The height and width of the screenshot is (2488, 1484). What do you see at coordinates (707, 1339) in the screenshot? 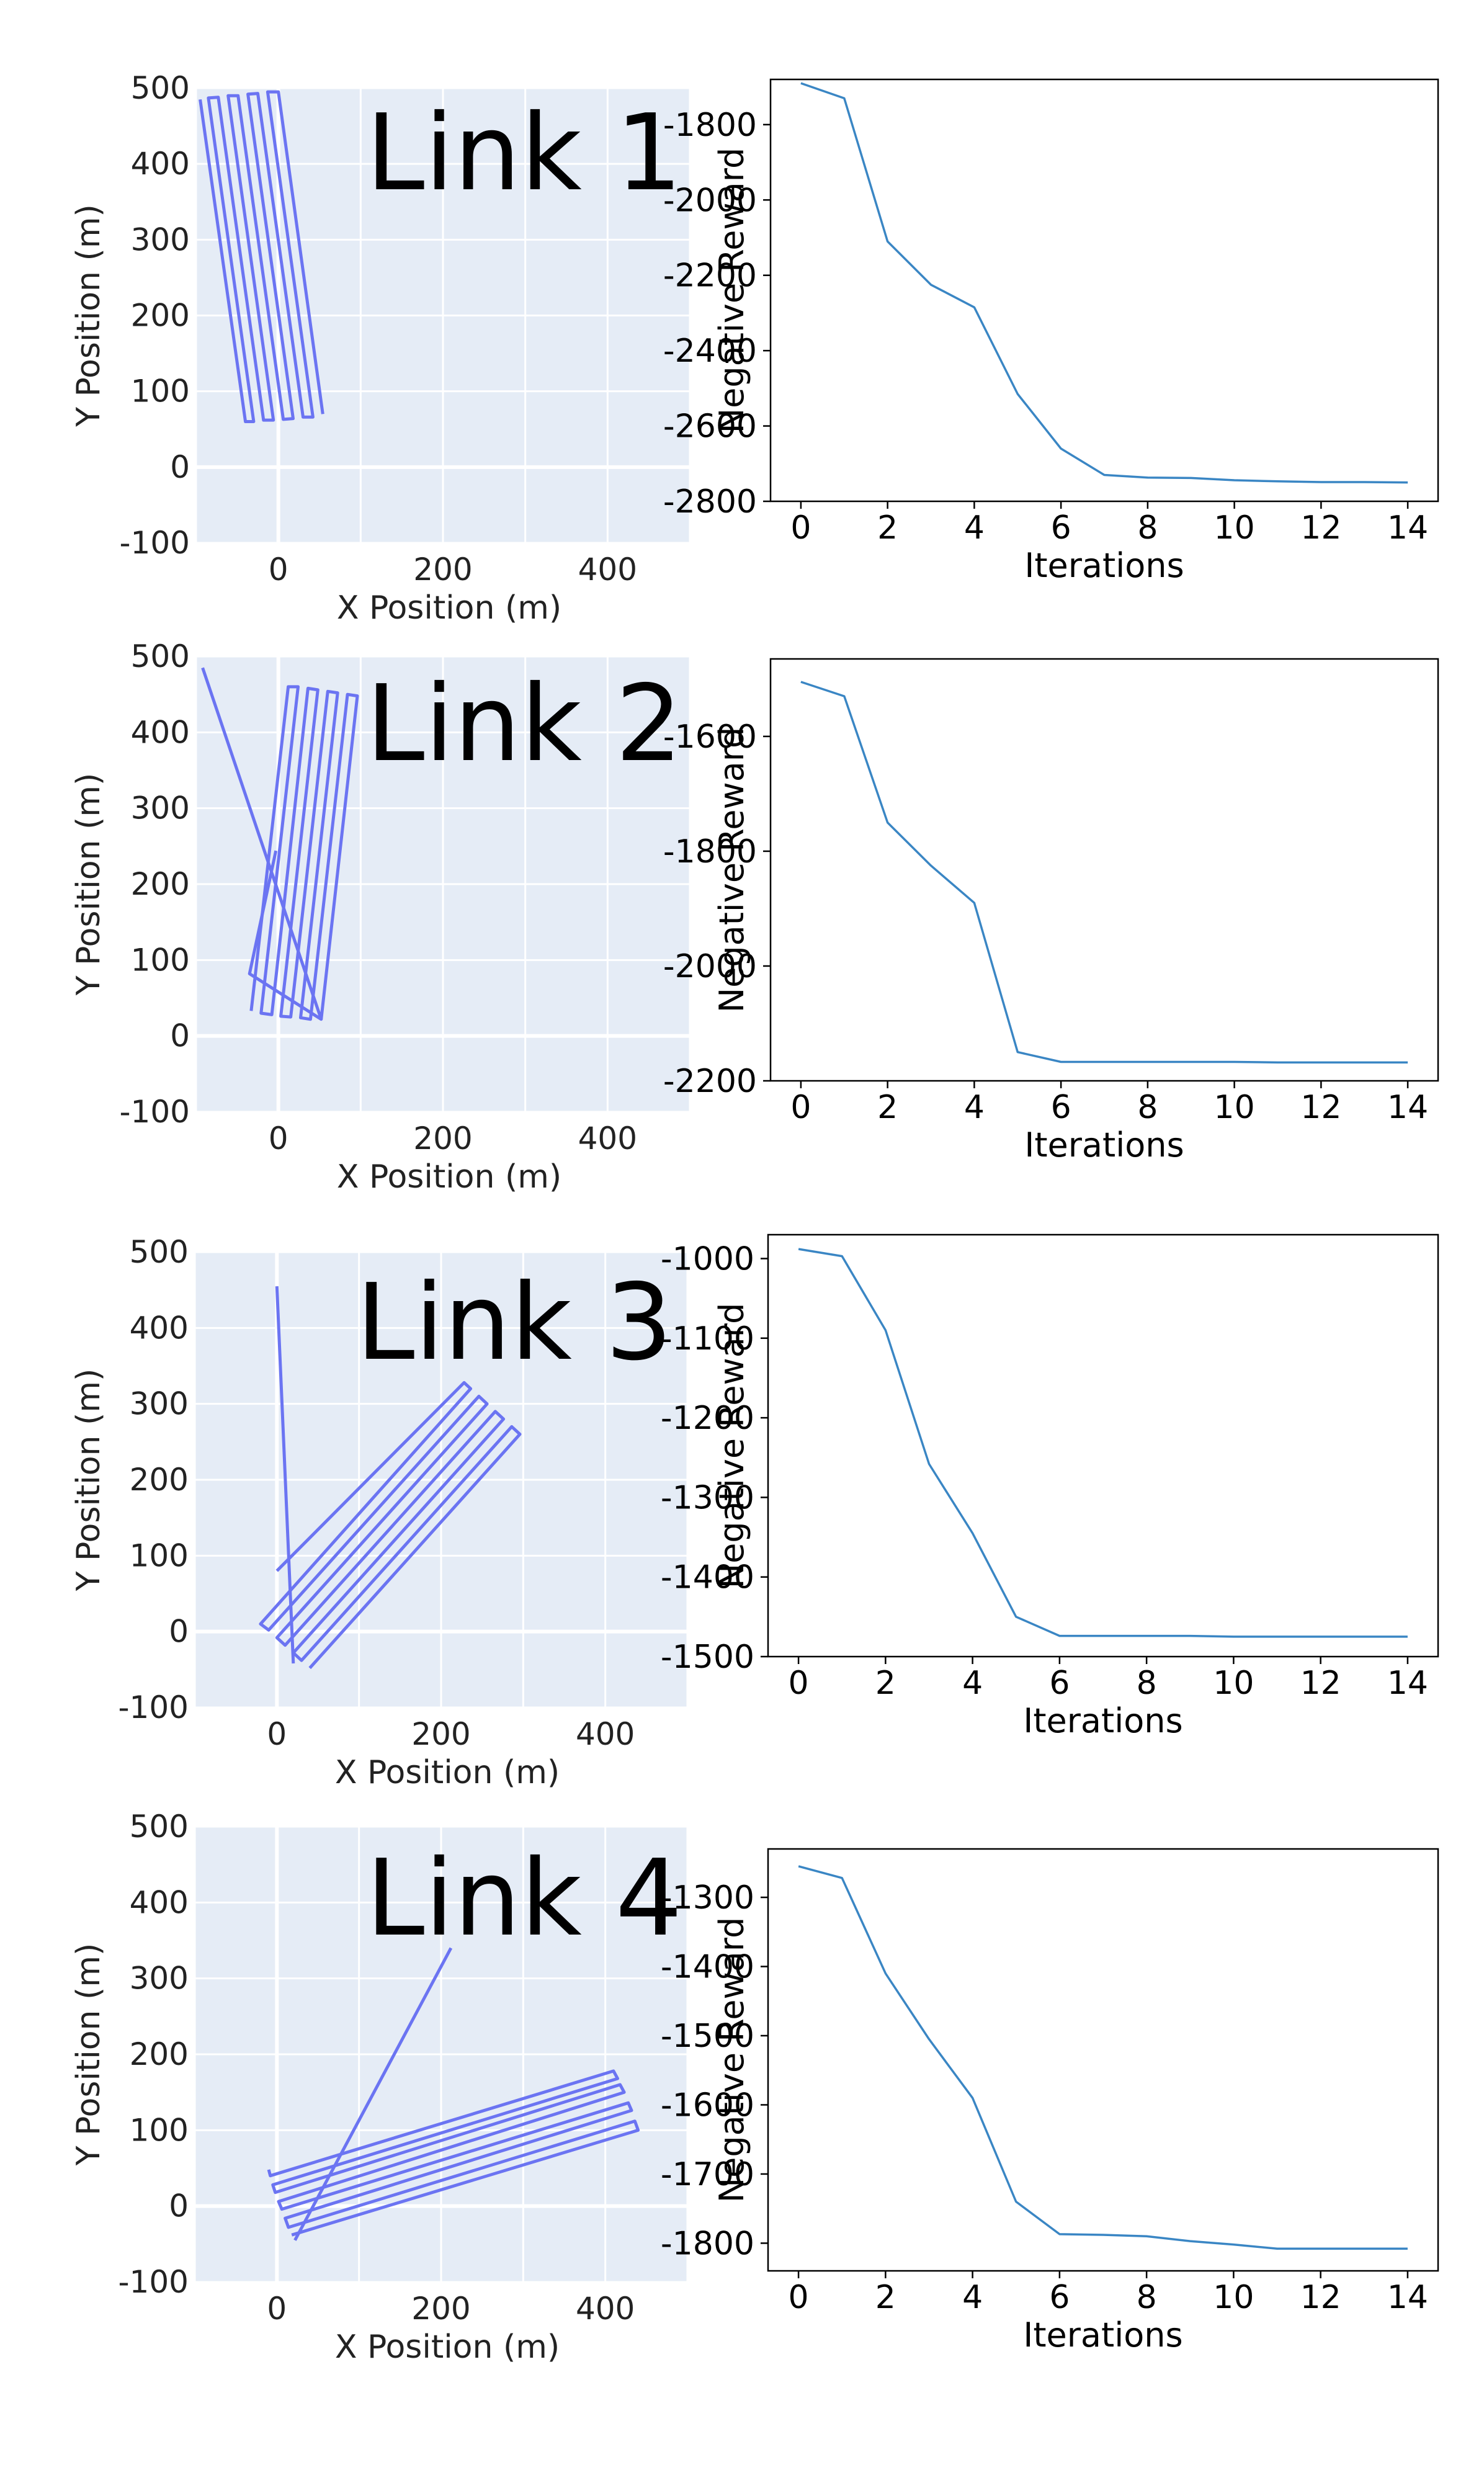
I see `y-tick-label: -1100` at bounding box center [707, 1339].